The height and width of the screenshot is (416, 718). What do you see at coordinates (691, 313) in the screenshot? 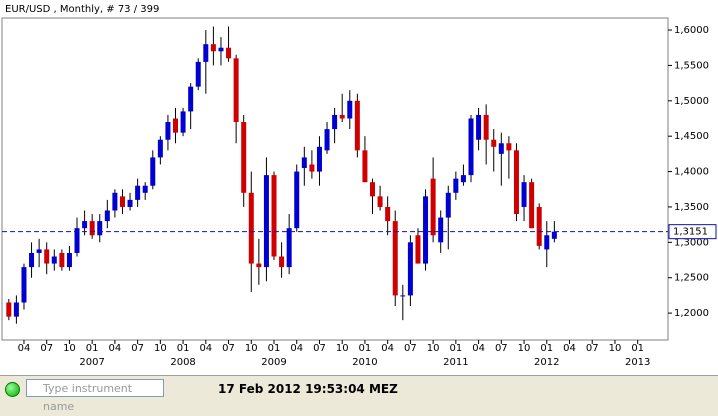
I see `y-tick-label: 1,2000` at bounding box center [691, 313].